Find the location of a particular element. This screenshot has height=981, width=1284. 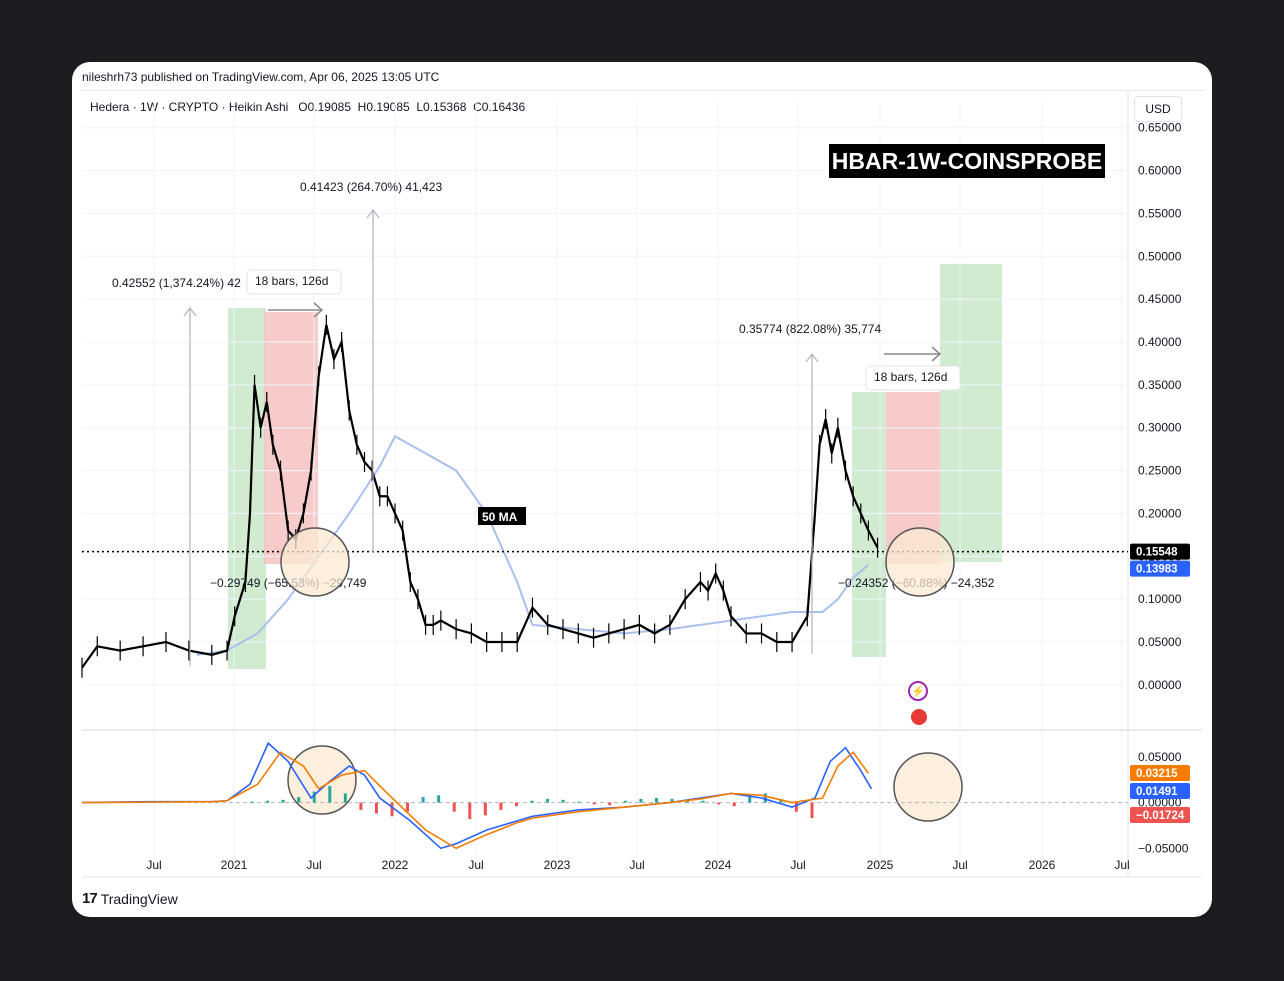

lightning-icon is located at coordinates (918, 691).